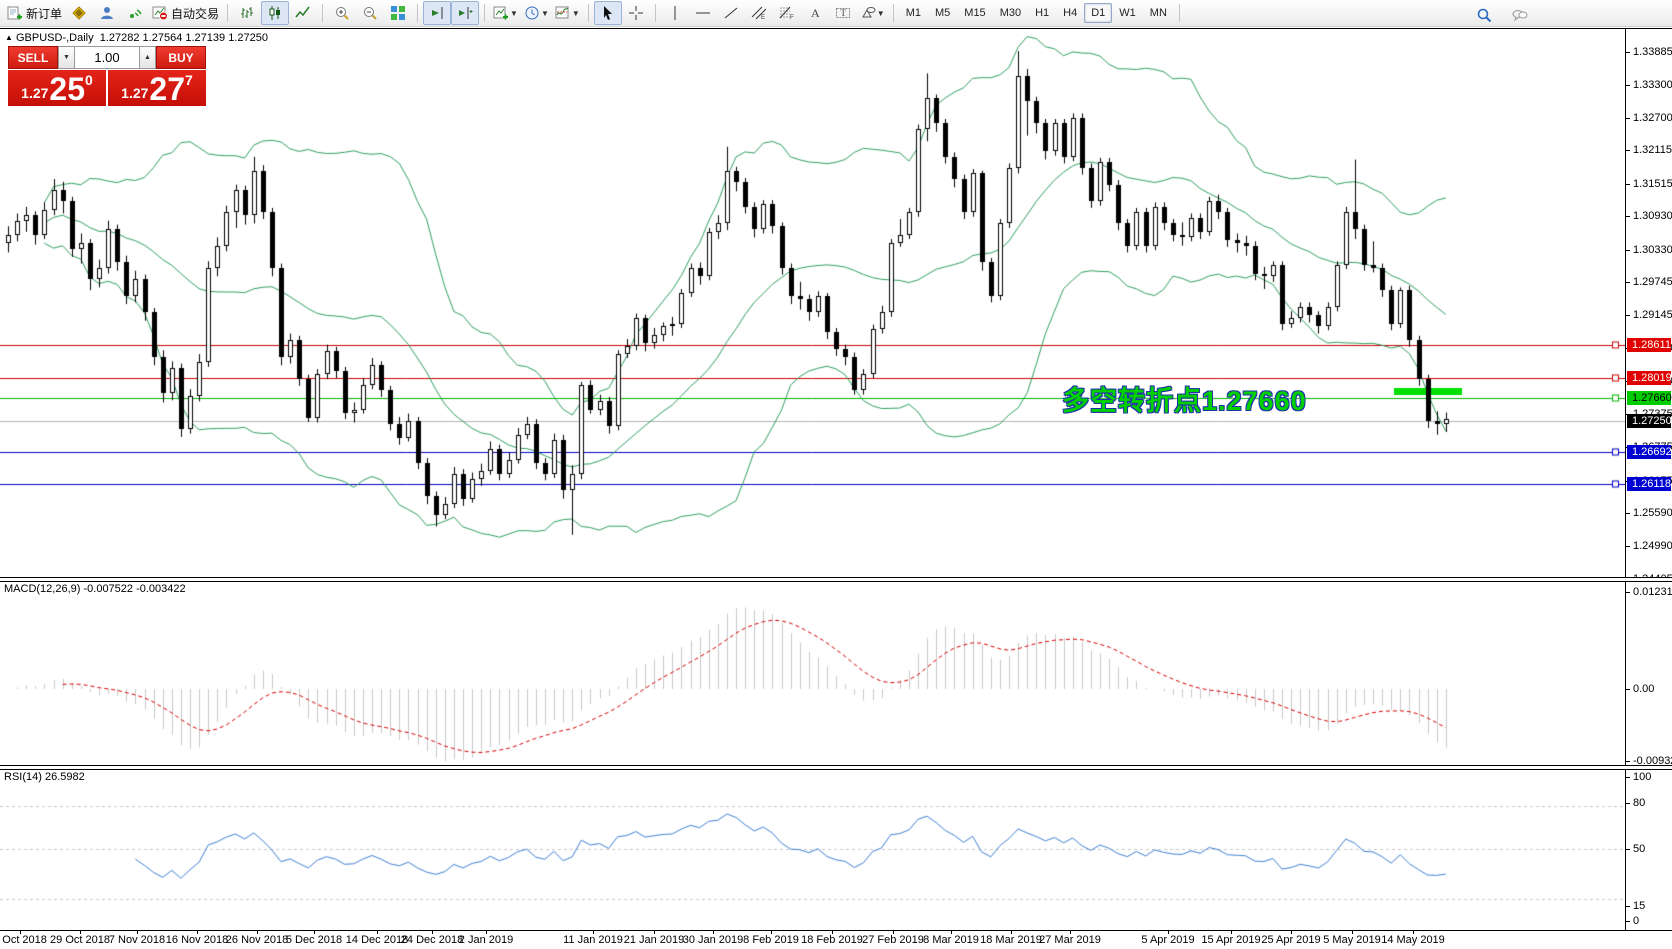 The width and height of the screenshot is (1672, 949). What do you see at coordinates (636, 13) in the screenshot?
I see `crosshair-tool-button` at bounding box center [636, 13].